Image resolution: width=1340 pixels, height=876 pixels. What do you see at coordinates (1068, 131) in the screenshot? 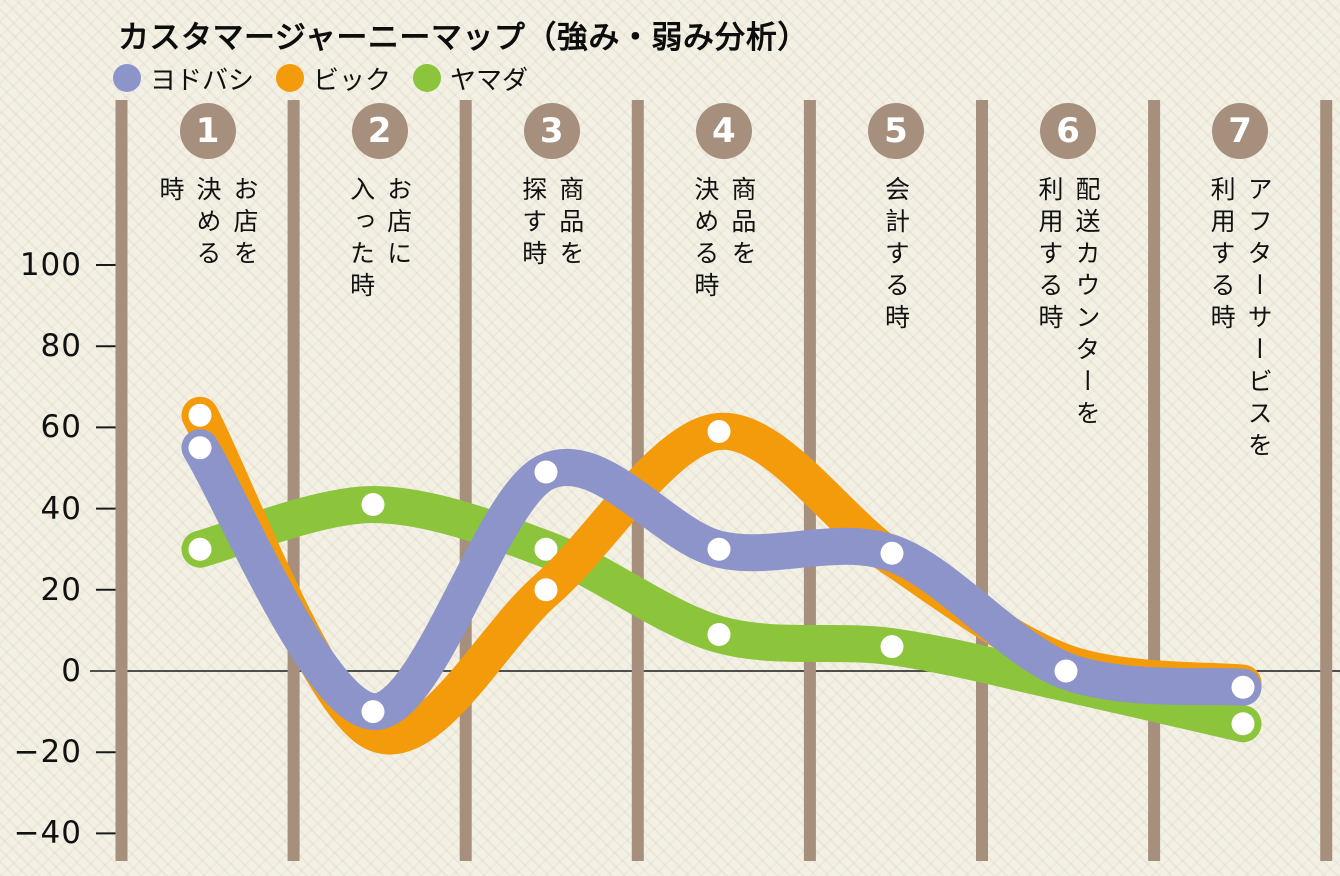
I see `stage-number-badge: 6` at bounding box center [1068, 131].